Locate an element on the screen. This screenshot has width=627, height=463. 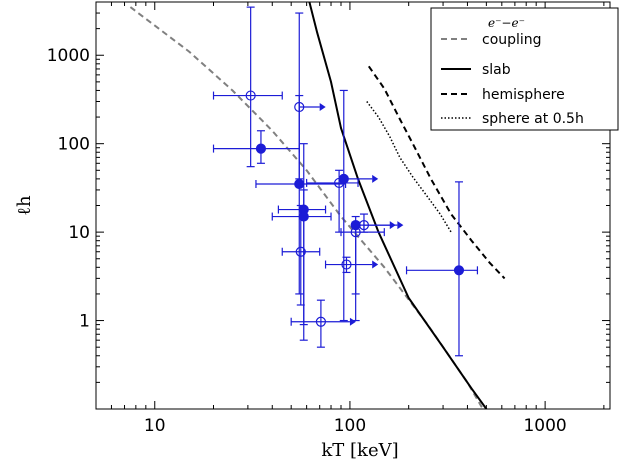
y-tick-label: 1 is located at coordinates (84, 322).